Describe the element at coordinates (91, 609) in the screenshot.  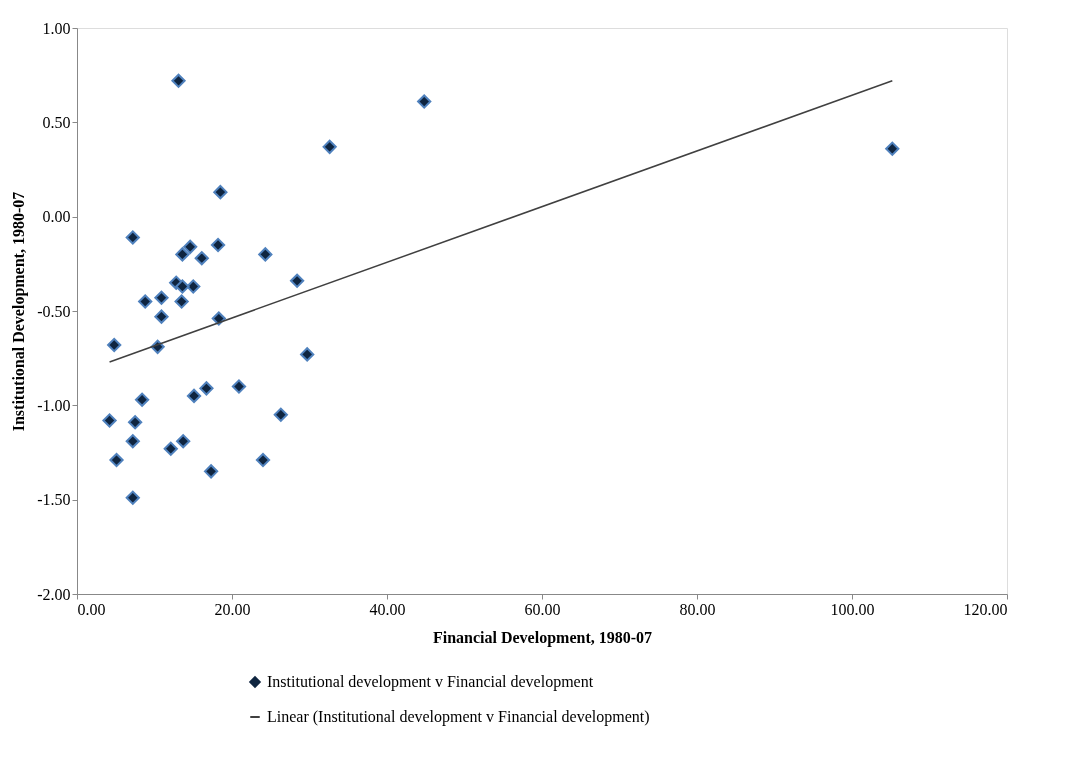
I see `x-tick-label: 0.00` at that location.